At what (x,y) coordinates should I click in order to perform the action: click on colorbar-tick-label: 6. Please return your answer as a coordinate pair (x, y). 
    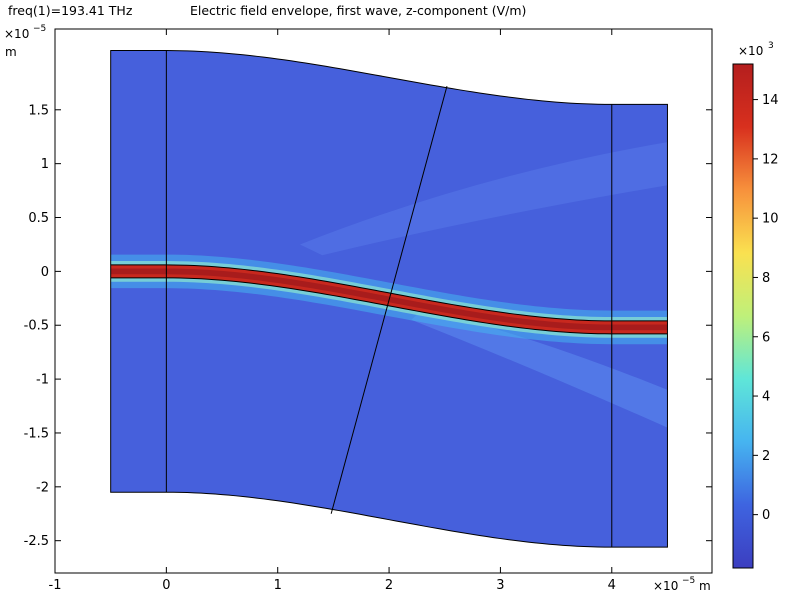
    Looking at the image, I should click on (766, 337).